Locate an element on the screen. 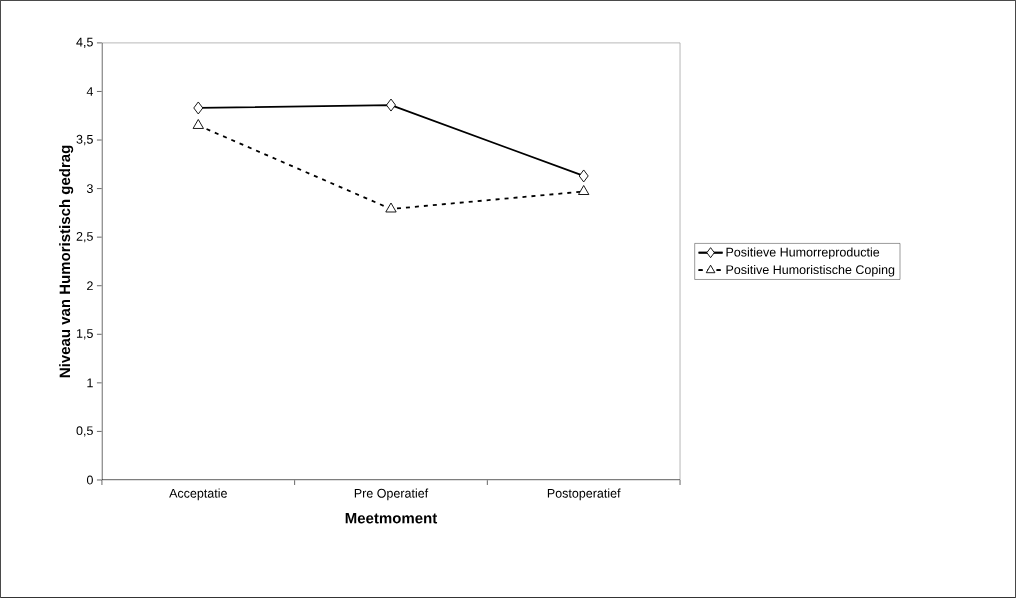 The width and height of the screenshot is (1016, 598). y-tick-label: 1,5 is located at coordinates (84, 334).